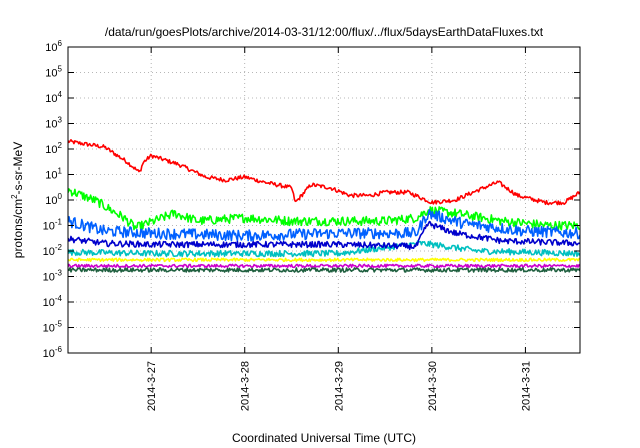 This screenshot has width=640, height=448. What do you see at coordinates (433, 386) in the screenshot?
I see `x-tick-label: 2014-3-30` at bounding box center [433, 386].